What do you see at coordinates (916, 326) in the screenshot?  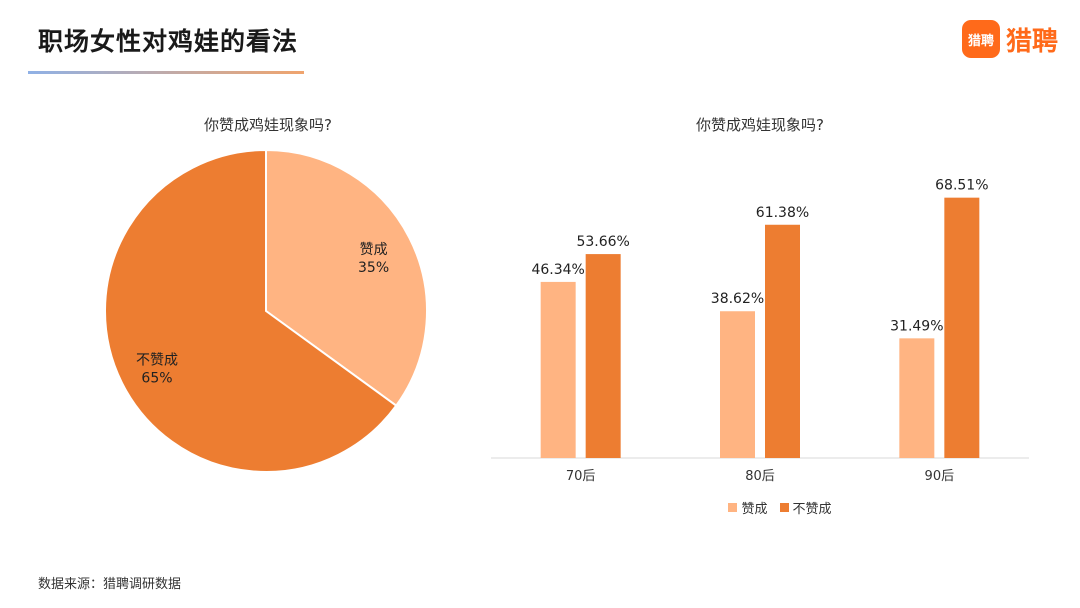 I see `bar-value-label-90后-0: 31.49%` at bounding box center [916, 326].